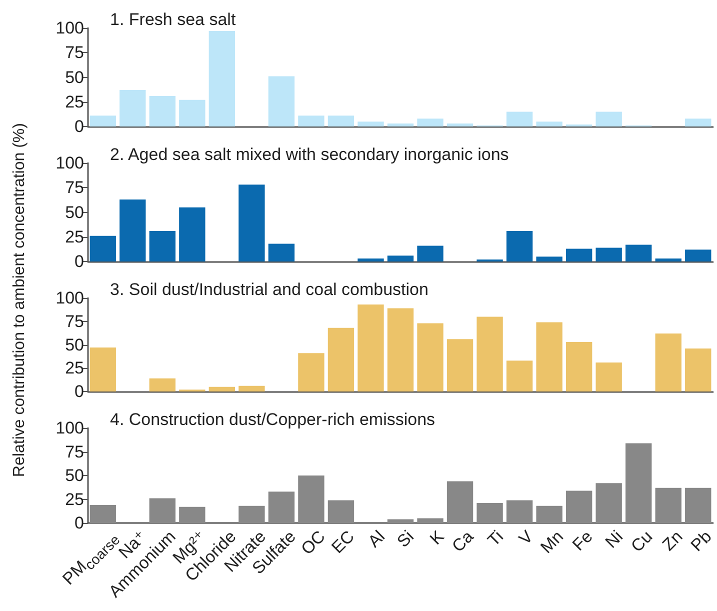 The width and height of the screenshot is (717, 611). Describe the element at coordinates (614, 539) in the screenshot. I see `x-tick-label: Ni` at that location.